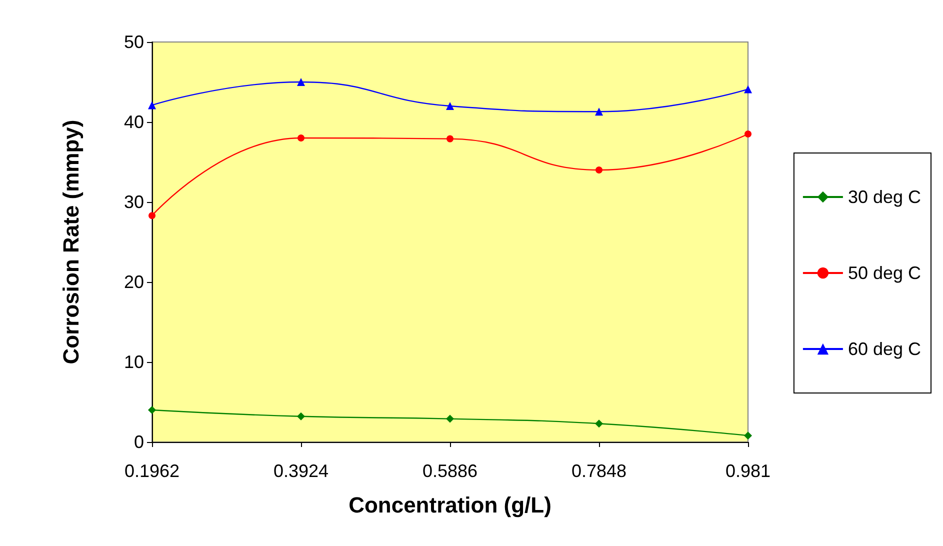 Image resolution: width=943 pixels, height=546 pixels. What do you see at coordinates (450, 505) in the screenshot?
I see `x-axis-title: Concentration (g/L)` at bounding box center [450, 505].